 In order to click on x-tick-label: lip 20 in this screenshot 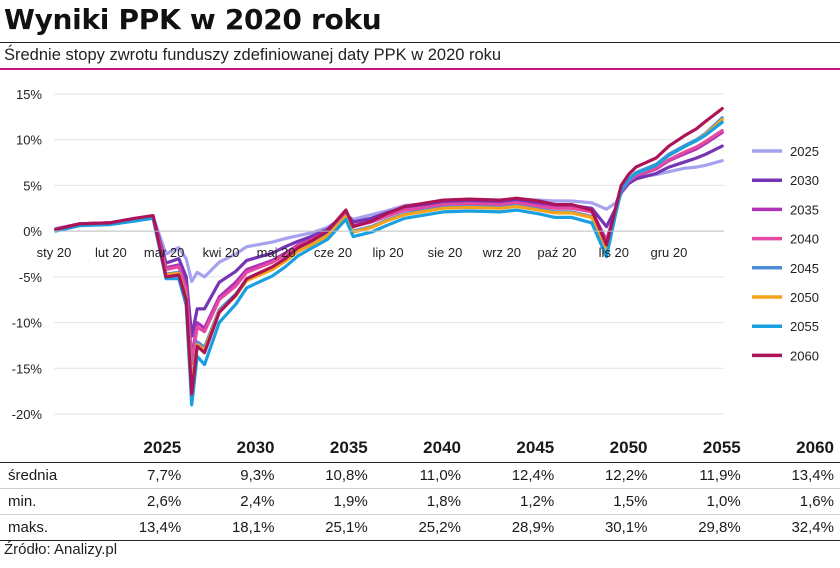, I will do `click(388, 252)`.